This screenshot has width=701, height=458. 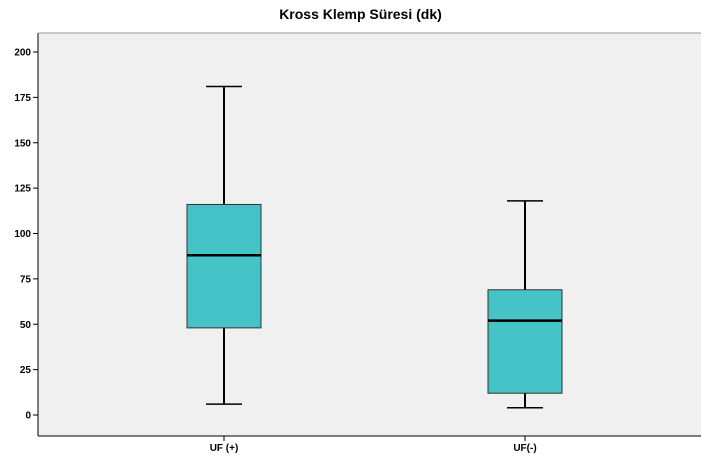 What do you see at coordinates (224, 448) in the screenshot?
I see `x-tick-label-1: UF (+)` at bounding box center [224, 448].